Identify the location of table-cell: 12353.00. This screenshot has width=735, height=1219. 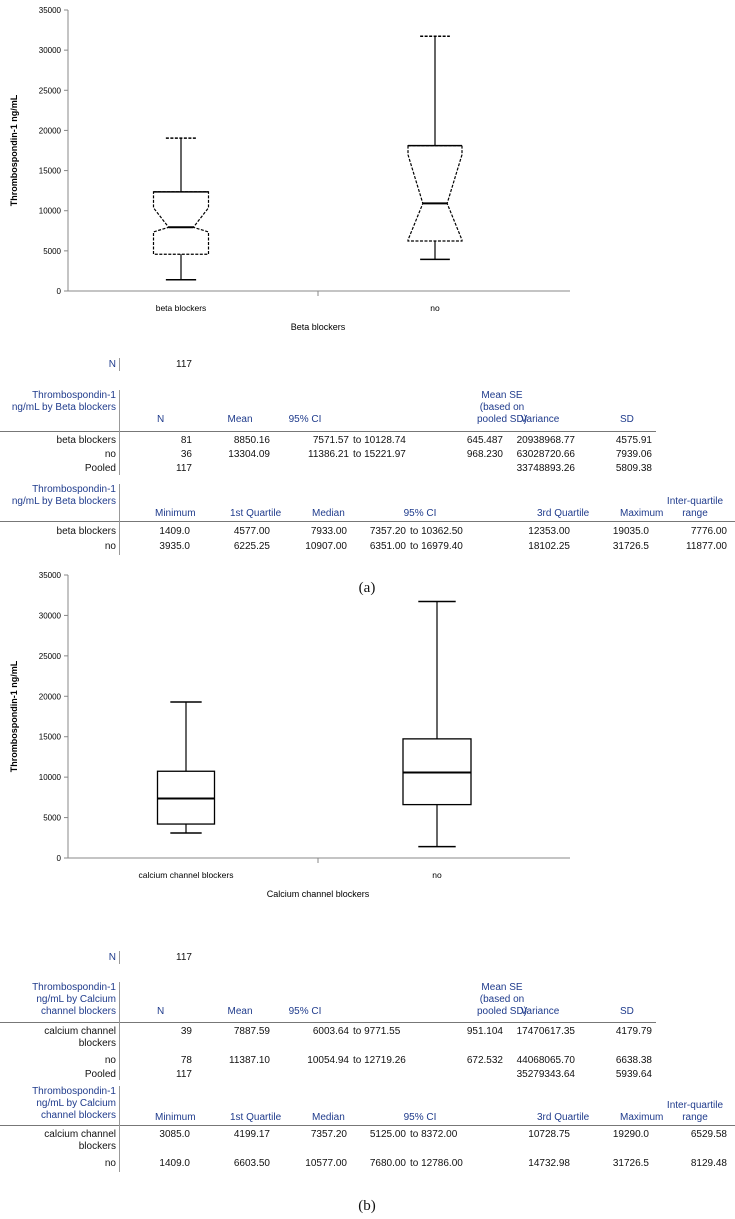
(549, 531).